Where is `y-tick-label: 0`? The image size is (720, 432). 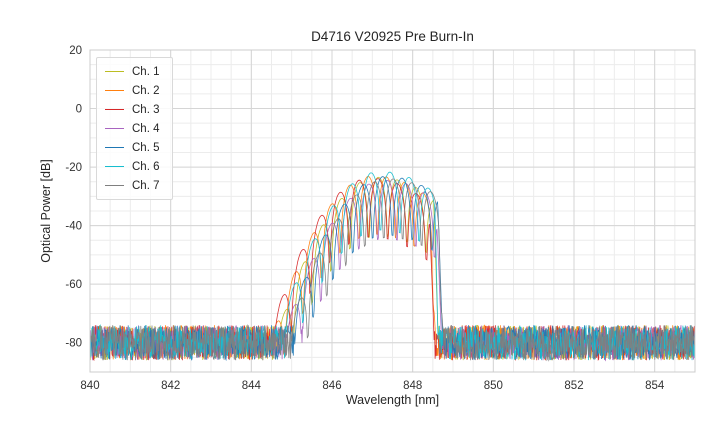 y-tick-label: 0 is located at coordinates (79, 110).